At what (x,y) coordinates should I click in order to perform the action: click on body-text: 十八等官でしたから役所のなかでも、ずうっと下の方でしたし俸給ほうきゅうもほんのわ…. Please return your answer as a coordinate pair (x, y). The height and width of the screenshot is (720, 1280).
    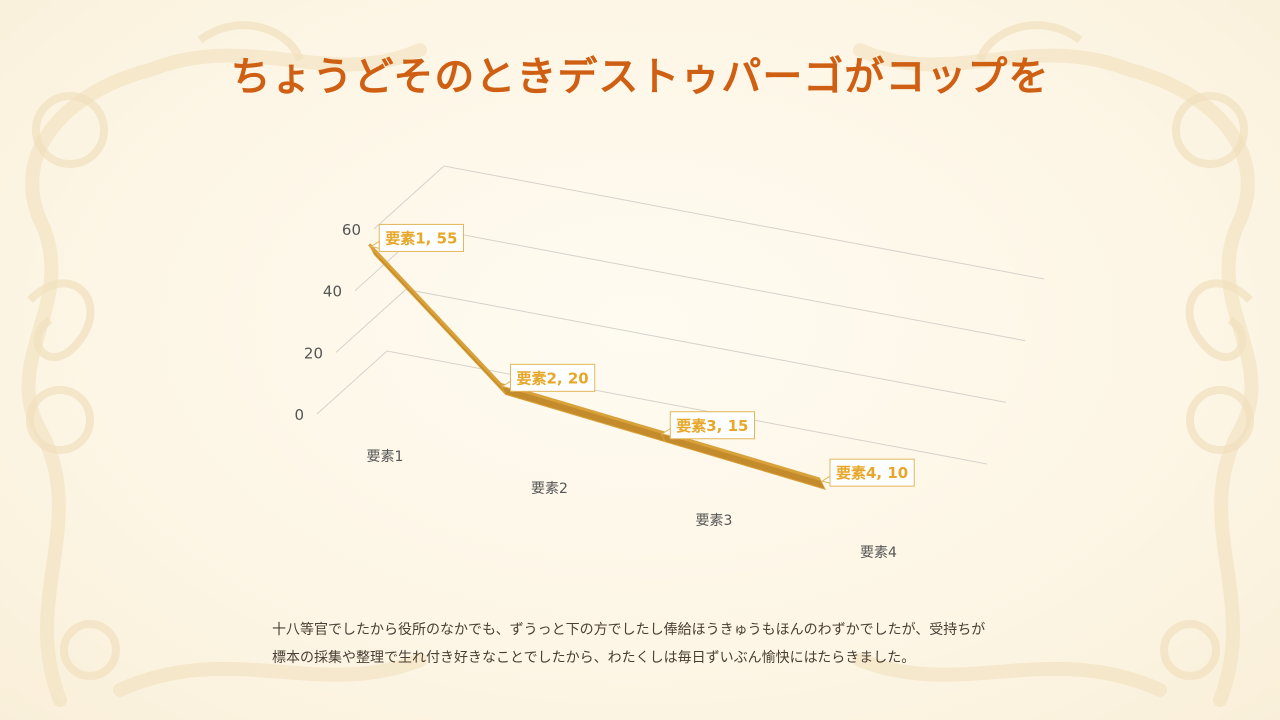
    Looking at the image, I should click on (687, 644).